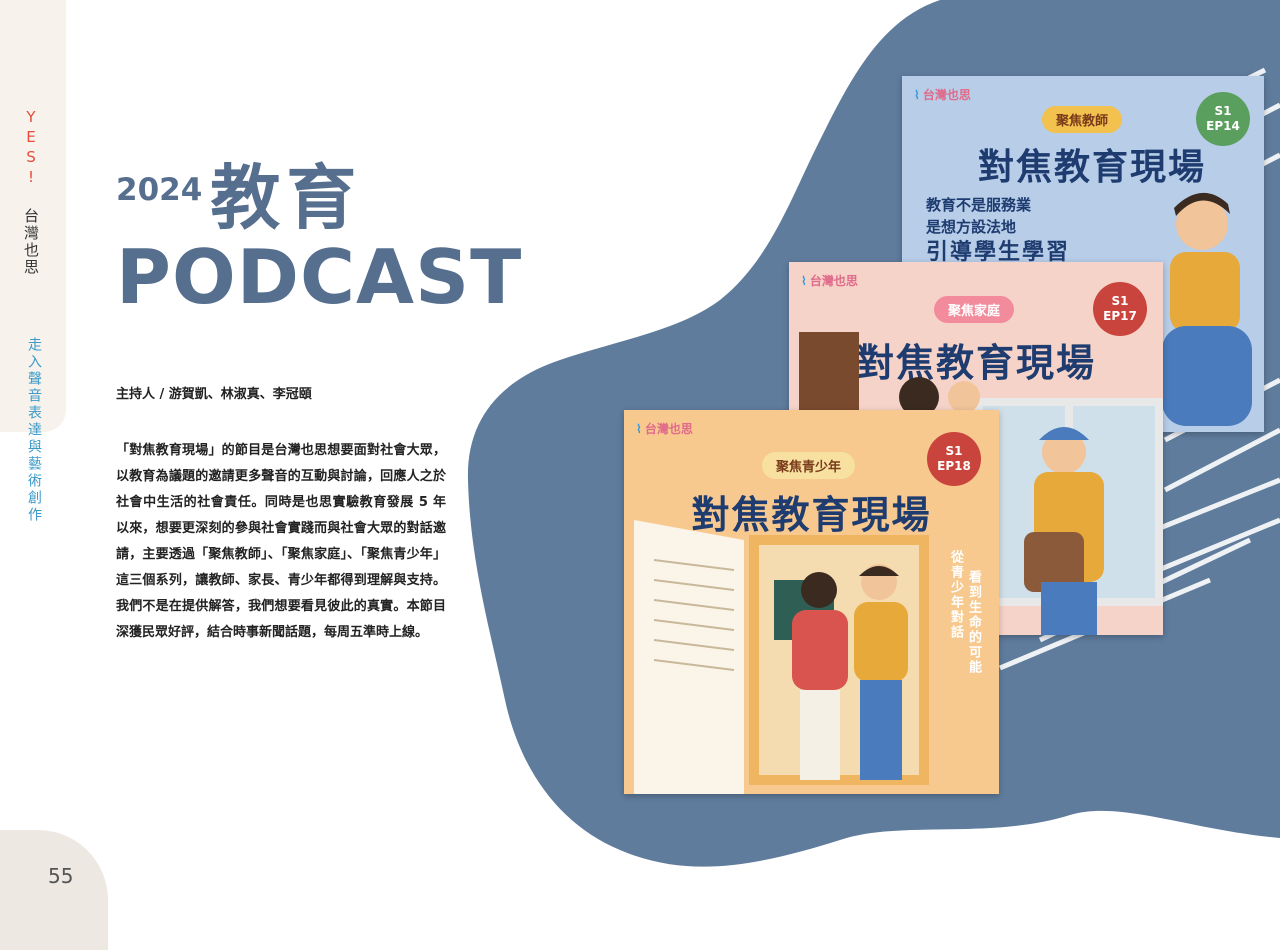 Image resolution: width=1280 pixels, height=950 pixels. Describe the element at coordinates (31, 242) in the screenshot. I see `magazine-title: 台灣也思` at that location.